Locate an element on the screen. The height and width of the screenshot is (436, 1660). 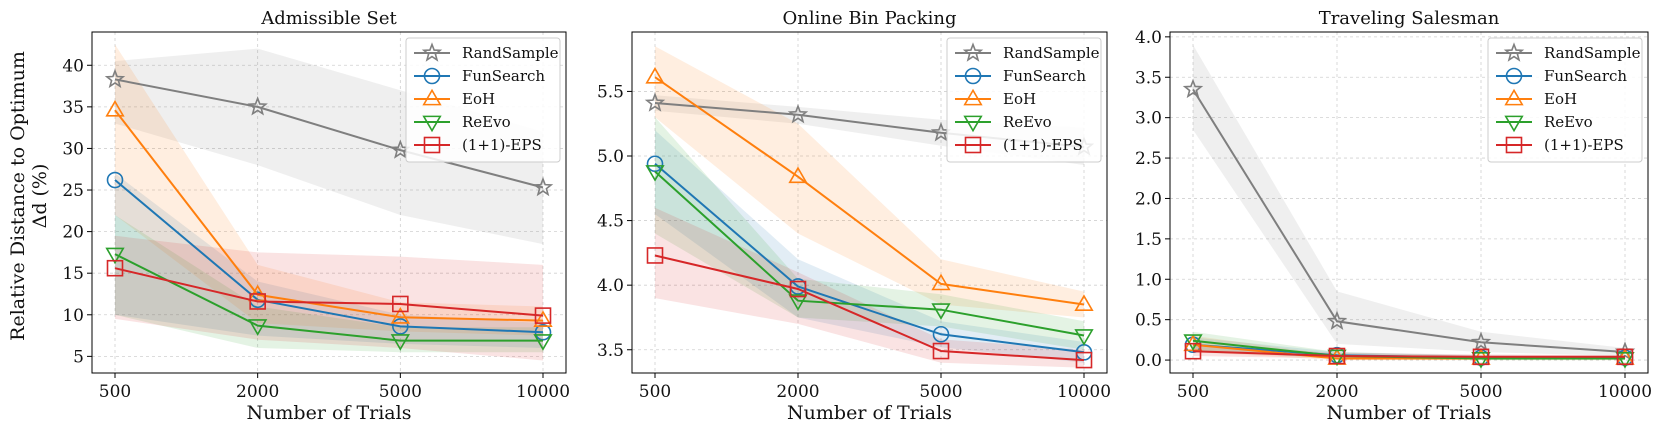
chart-title: Admissible Set is located at coordinates (328, 18).